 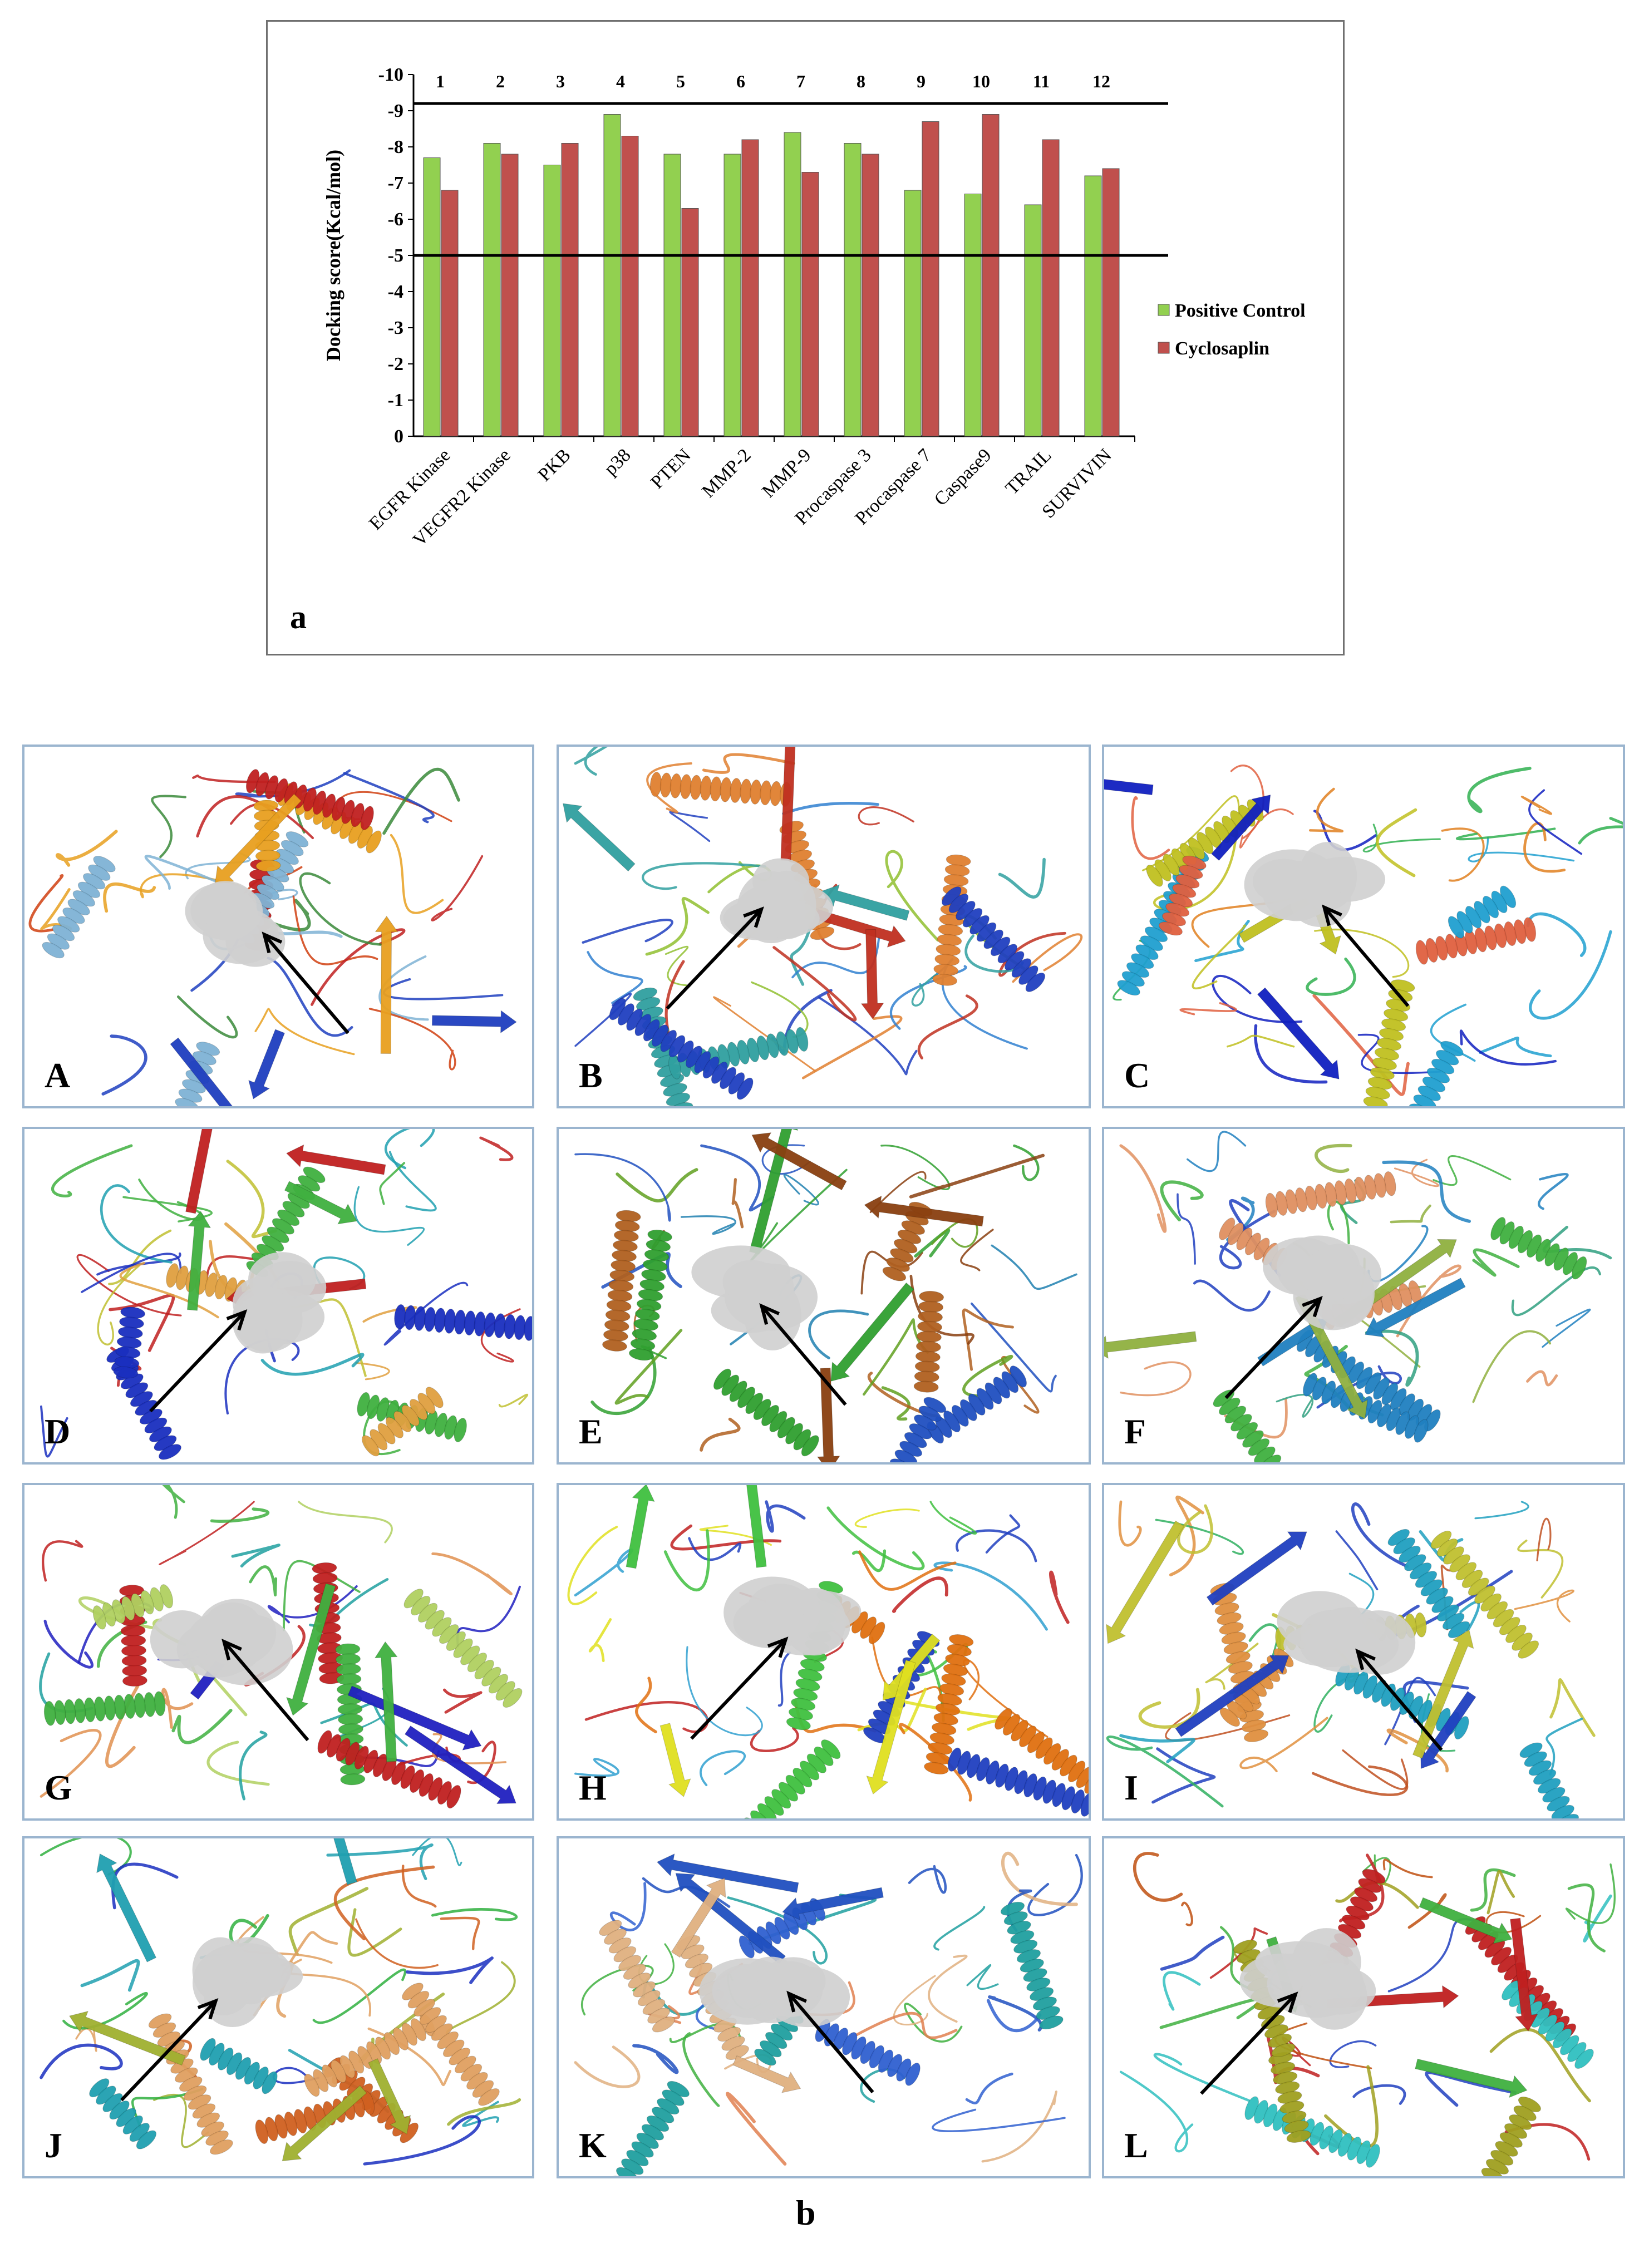 I want to click on y-tick-label: -6, so click(x=395, y=220).